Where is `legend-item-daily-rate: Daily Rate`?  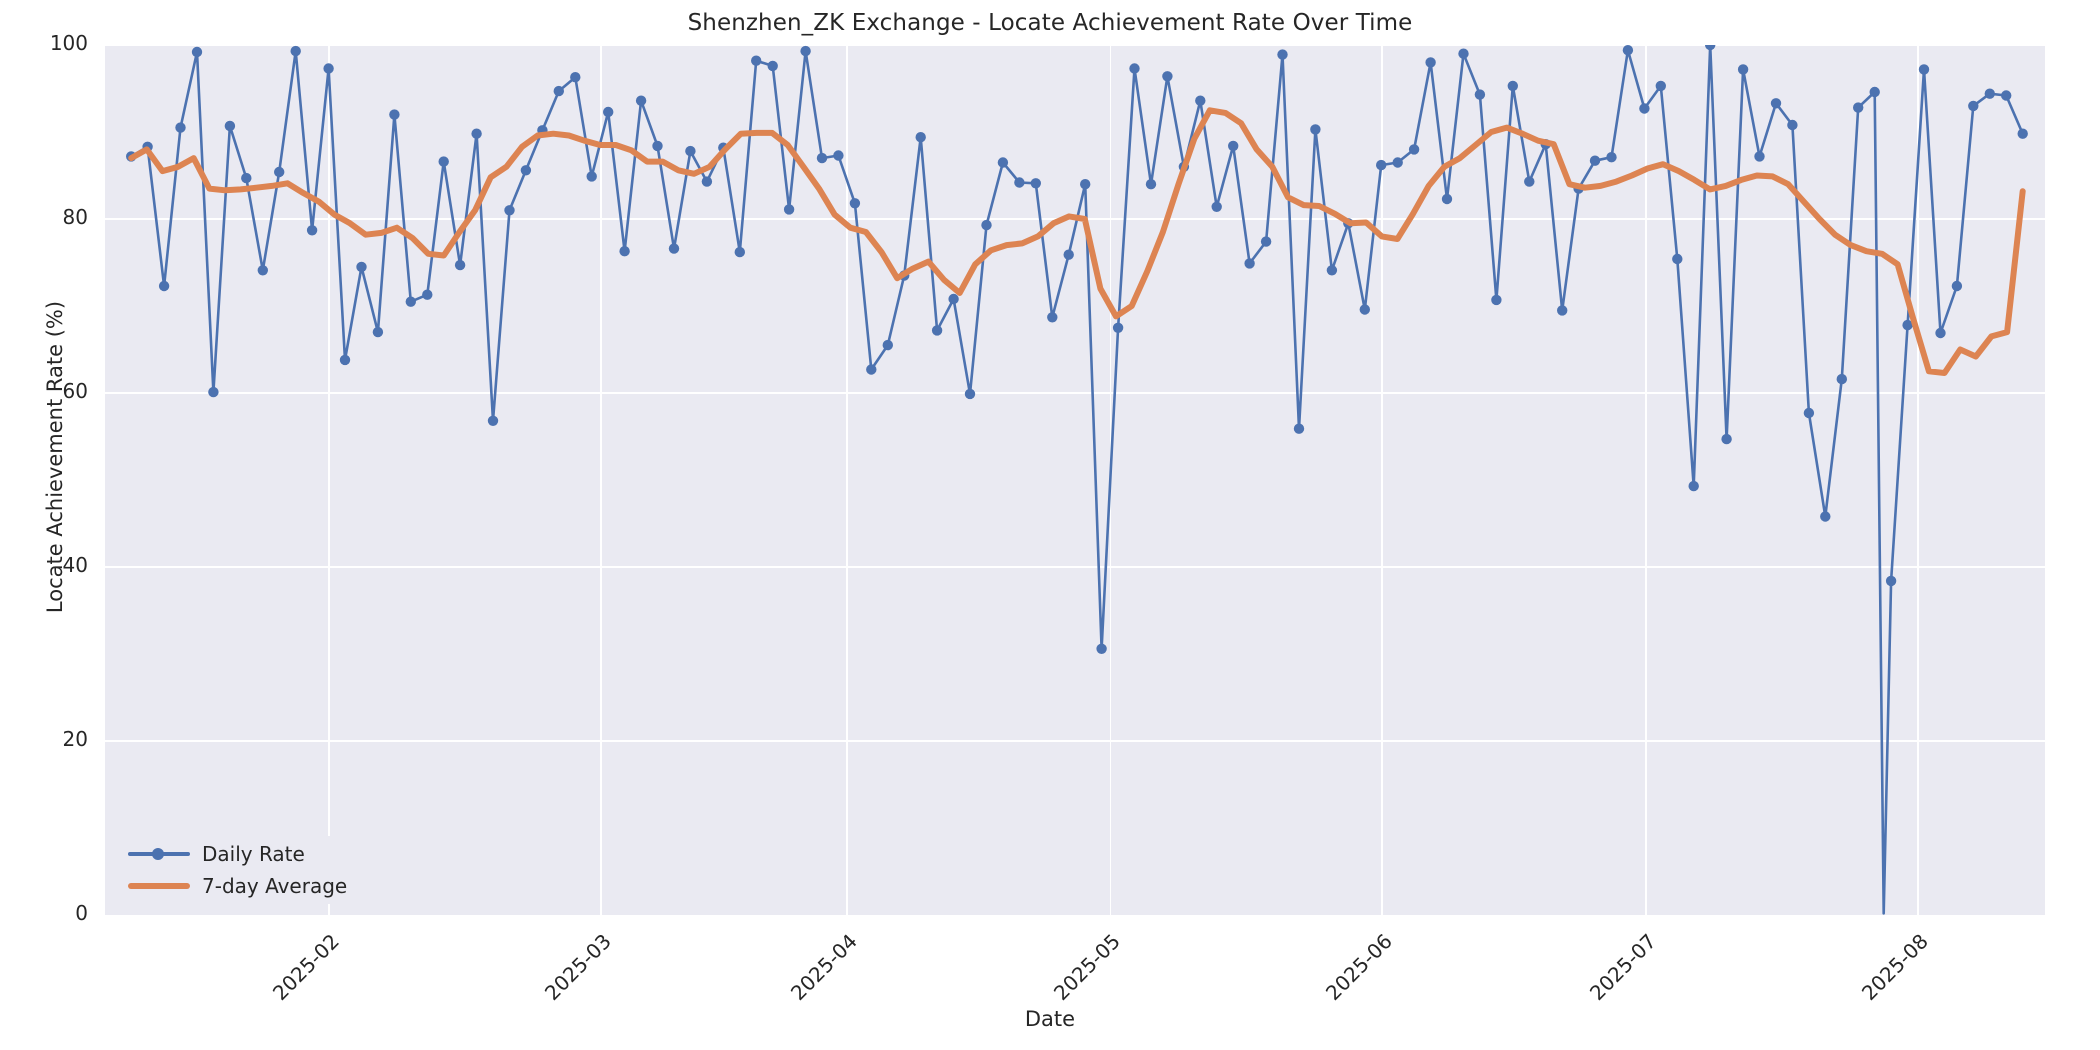 legend-item-daily-rate: Daily Rate is located at coordinates (237, 854).